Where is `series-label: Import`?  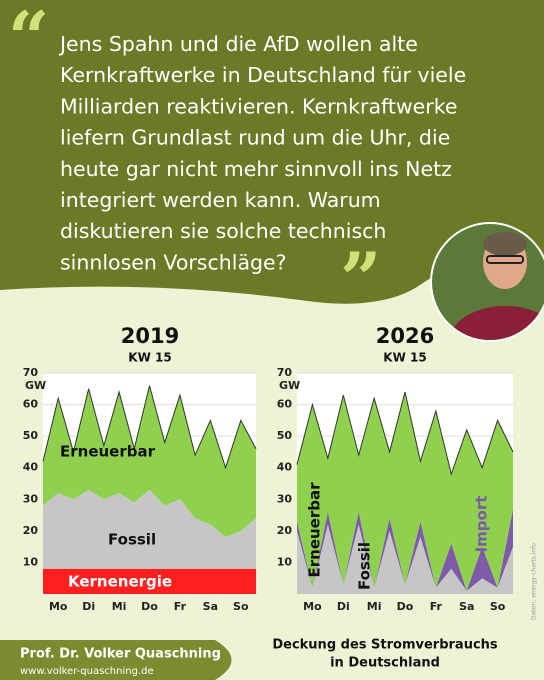 series-label: Import is located at coordinates (482, 524).